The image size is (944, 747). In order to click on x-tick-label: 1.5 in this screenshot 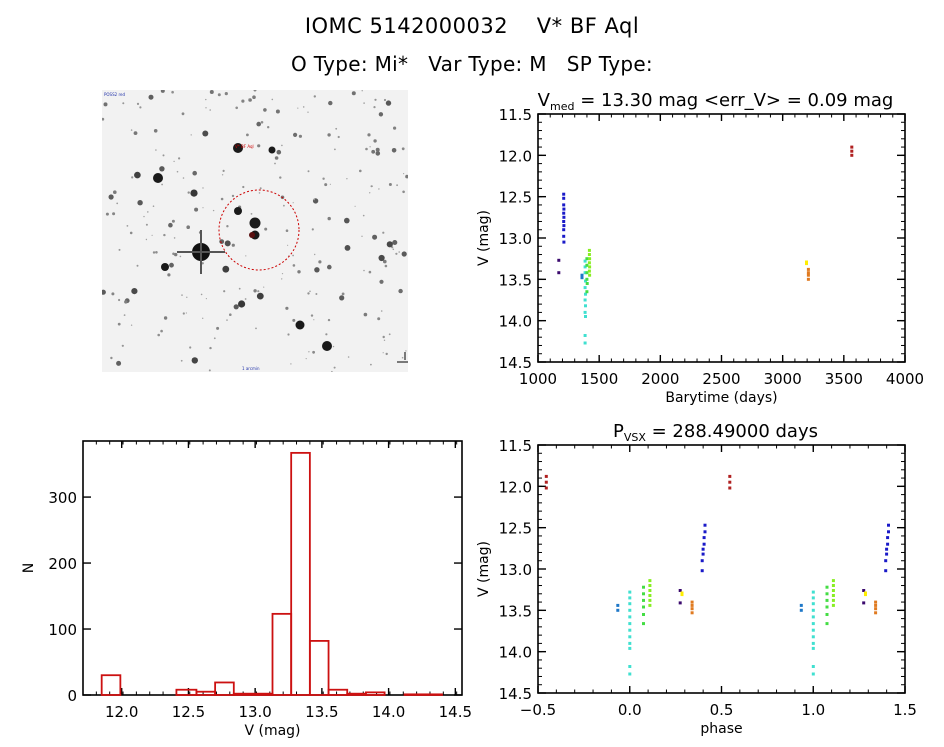, I will do `click(905, 710)`.